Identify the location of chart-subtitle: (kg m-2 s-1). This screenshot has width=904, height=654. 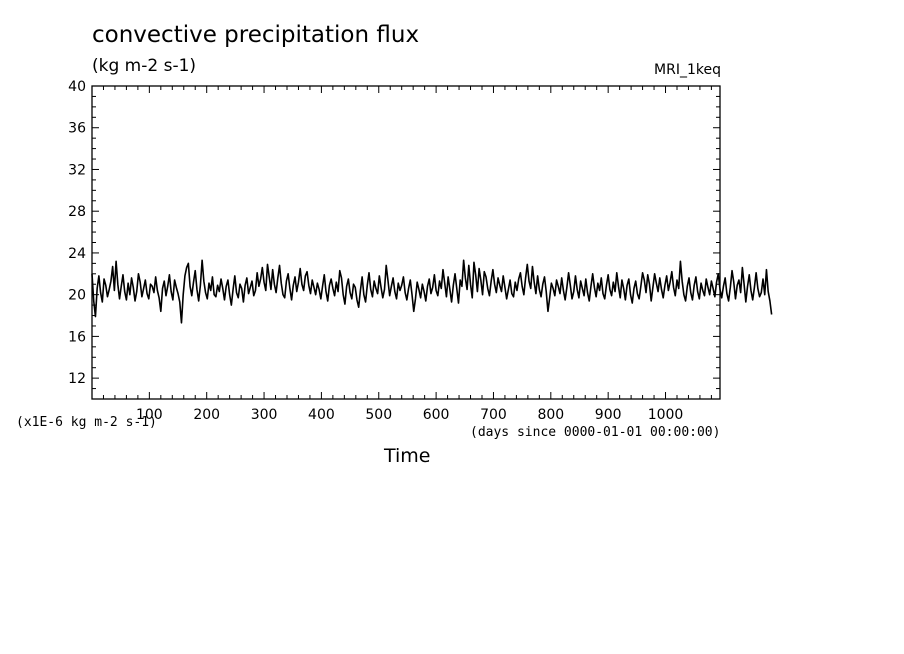
(144, 66).